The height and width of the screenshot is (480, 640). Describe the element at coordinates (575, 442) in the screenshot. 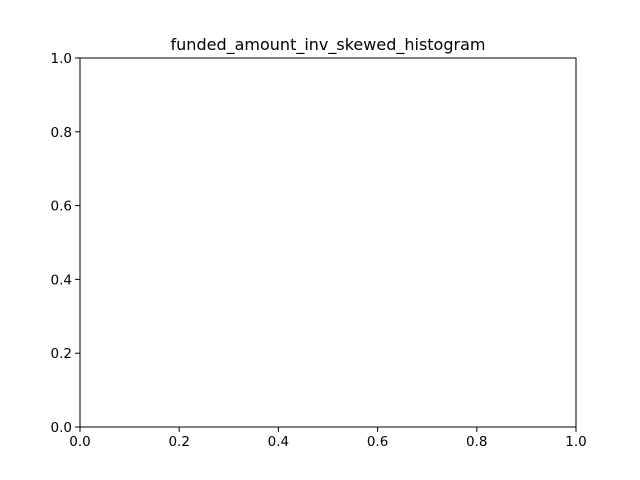

I see `x-tick-label: 1.0` at that location.